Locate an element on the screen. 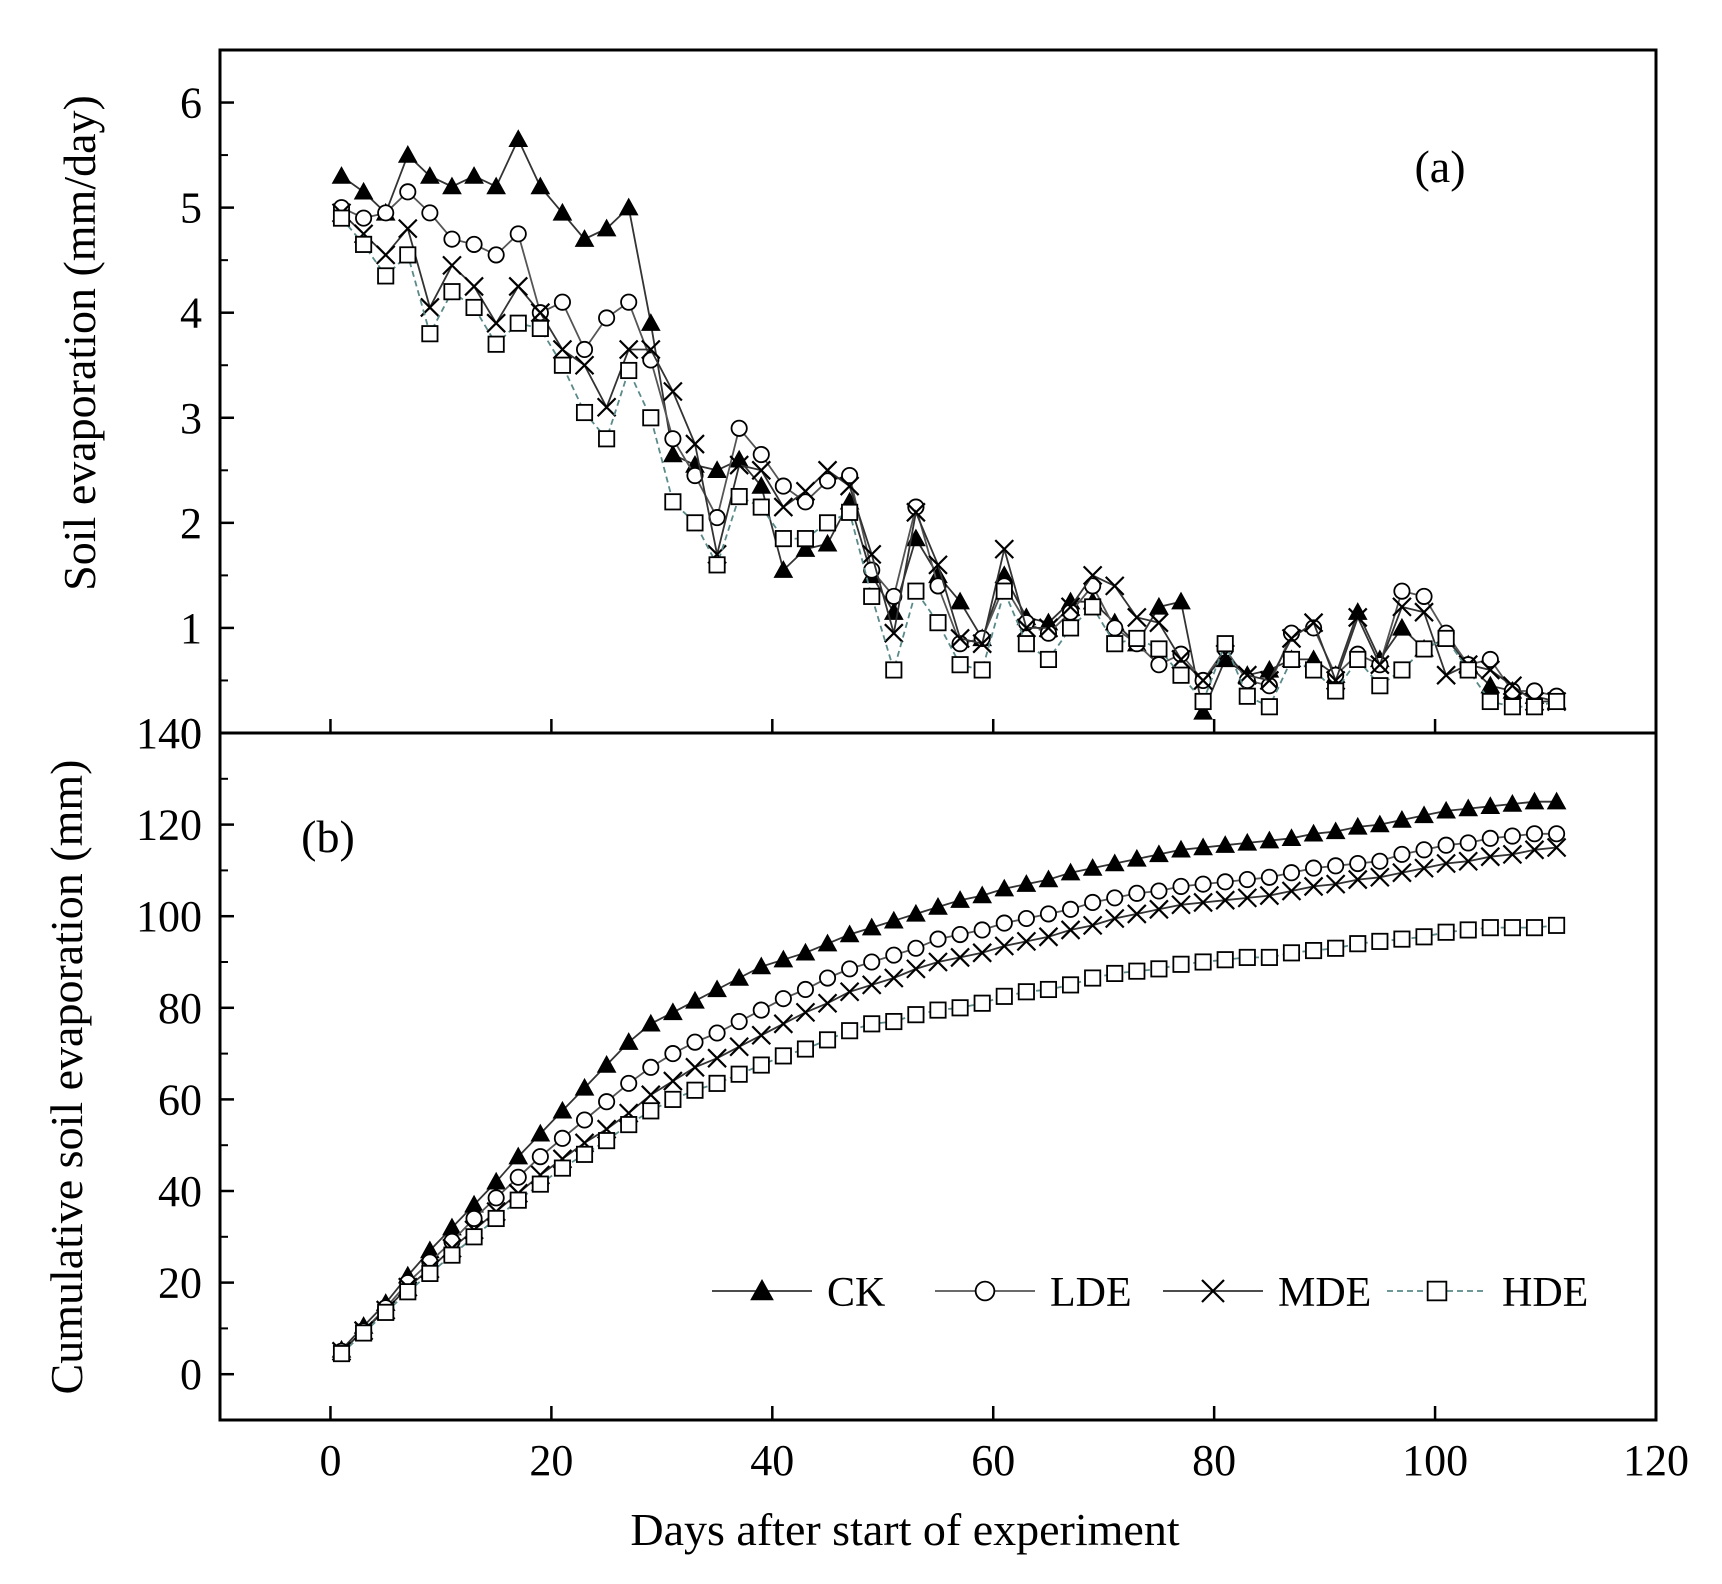  panel-a-ytick-label: 5 is located at coordinates (191, 208).